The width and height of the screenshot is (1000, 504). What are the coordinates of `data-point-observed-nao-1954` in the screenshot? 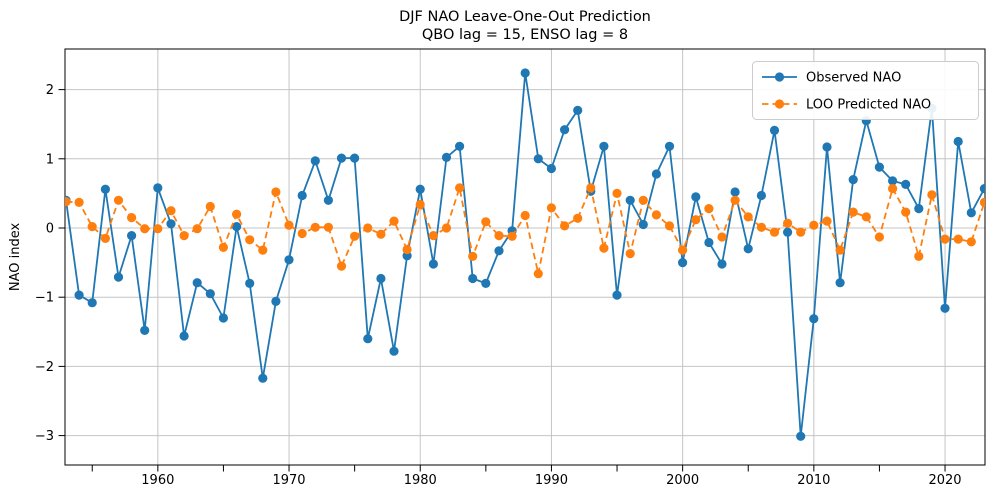 It's located at (79, 295).